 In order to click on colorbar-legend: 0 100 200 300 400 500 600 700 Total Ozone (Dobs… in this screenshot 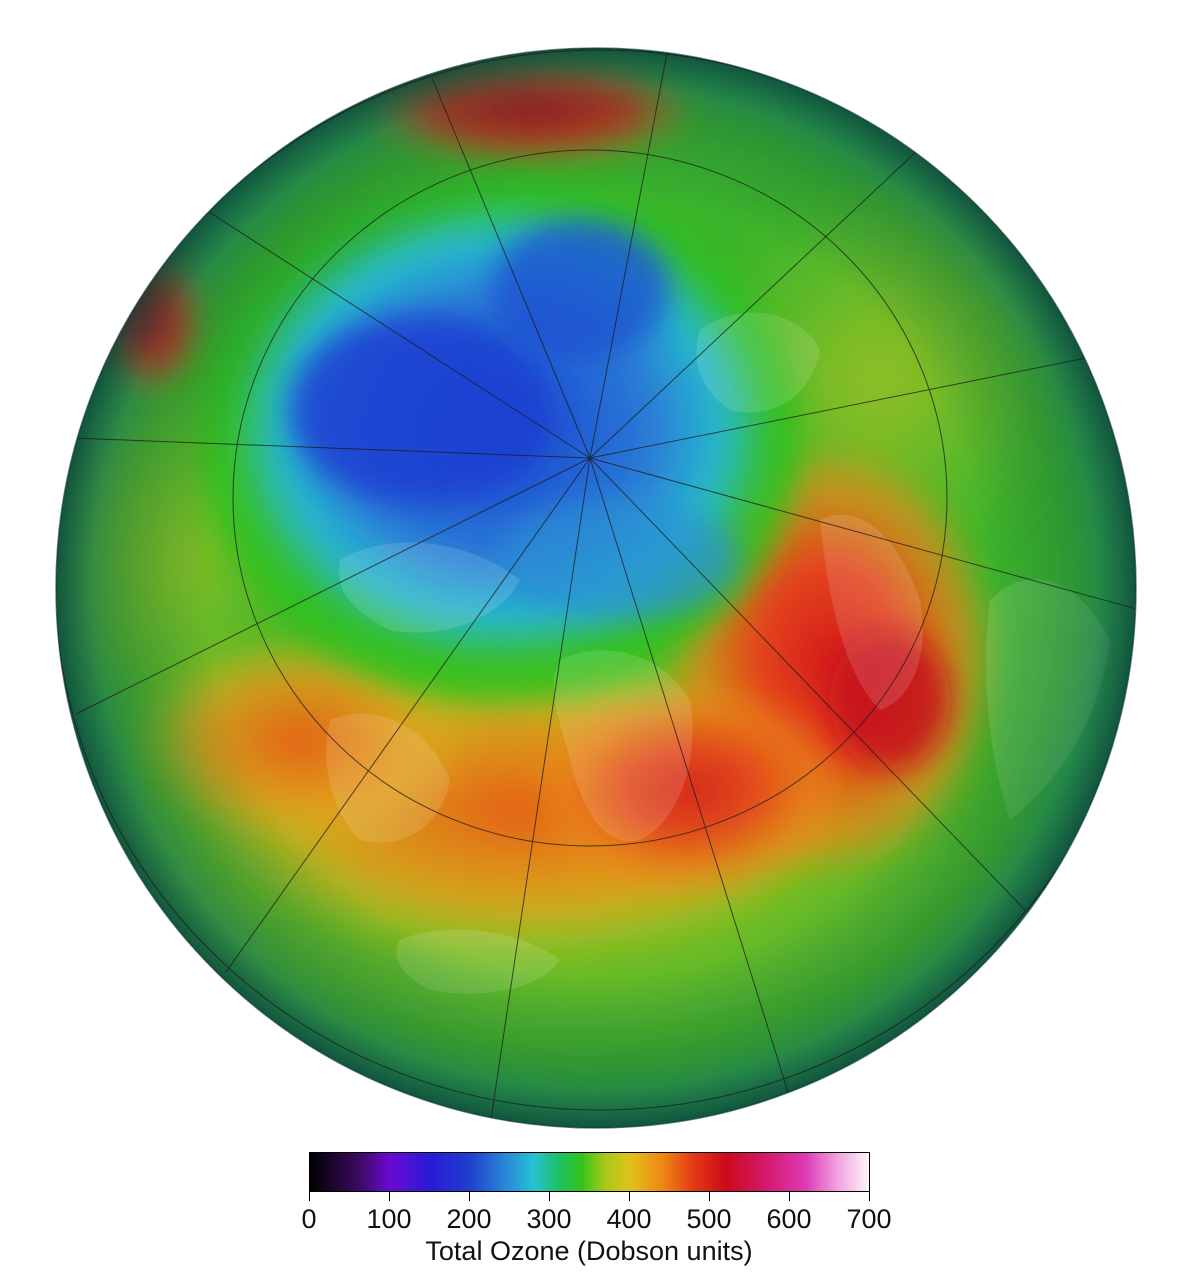, I will do `click(596, 1214)`.